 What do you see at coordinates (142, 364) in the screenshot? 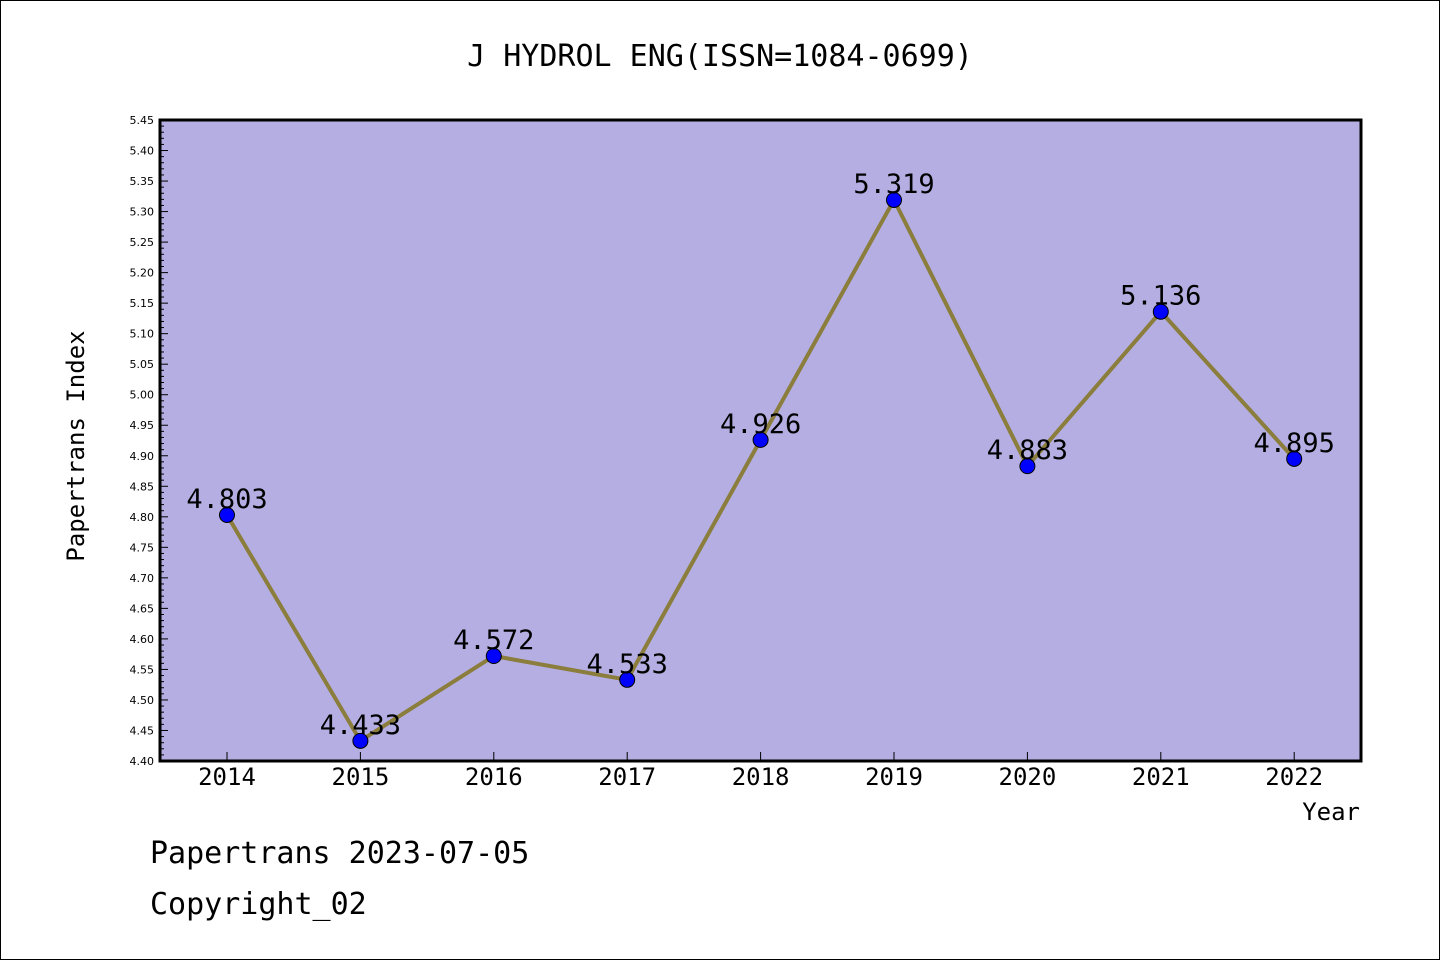
I see `y-tick-label: 5.05` at bounding box center [142, 364].